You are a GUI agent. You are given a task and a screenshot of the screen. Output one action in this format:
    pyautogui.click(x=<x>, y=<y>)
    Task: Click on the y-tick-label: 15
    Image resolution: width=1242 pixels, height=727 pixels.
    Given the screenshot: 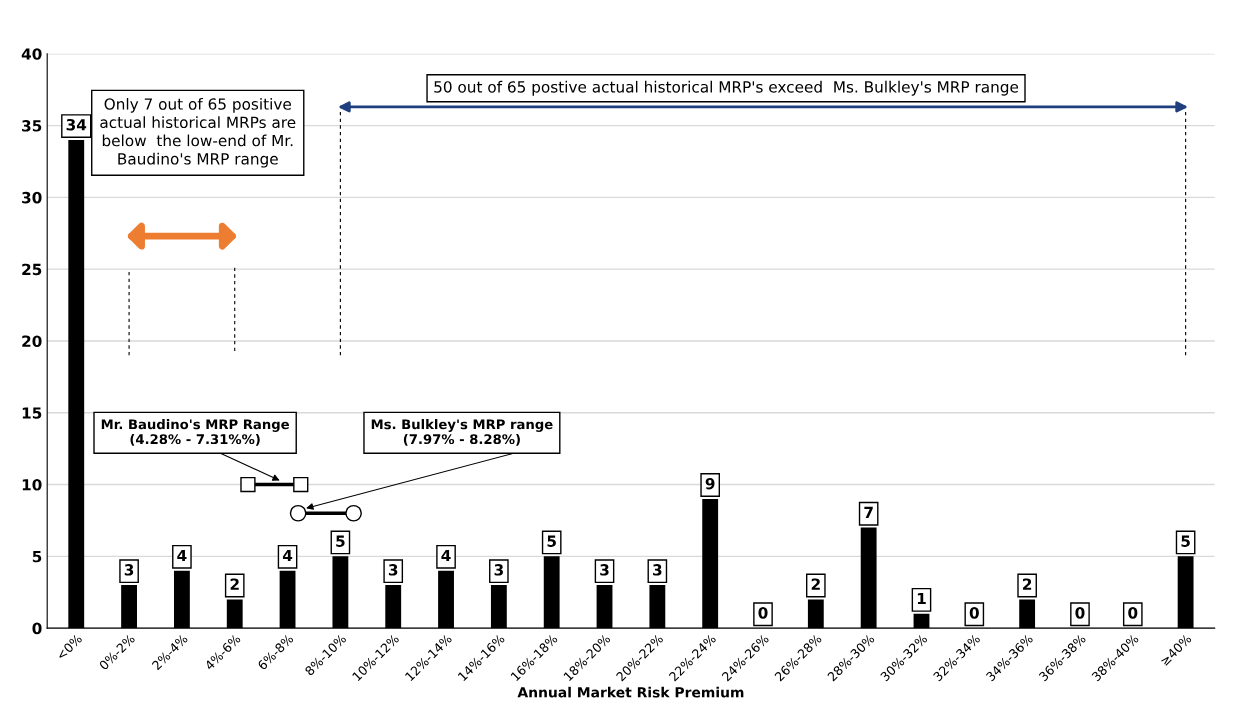 What is the action you would take?
    pyautogui.click(x=32, y=413)
    